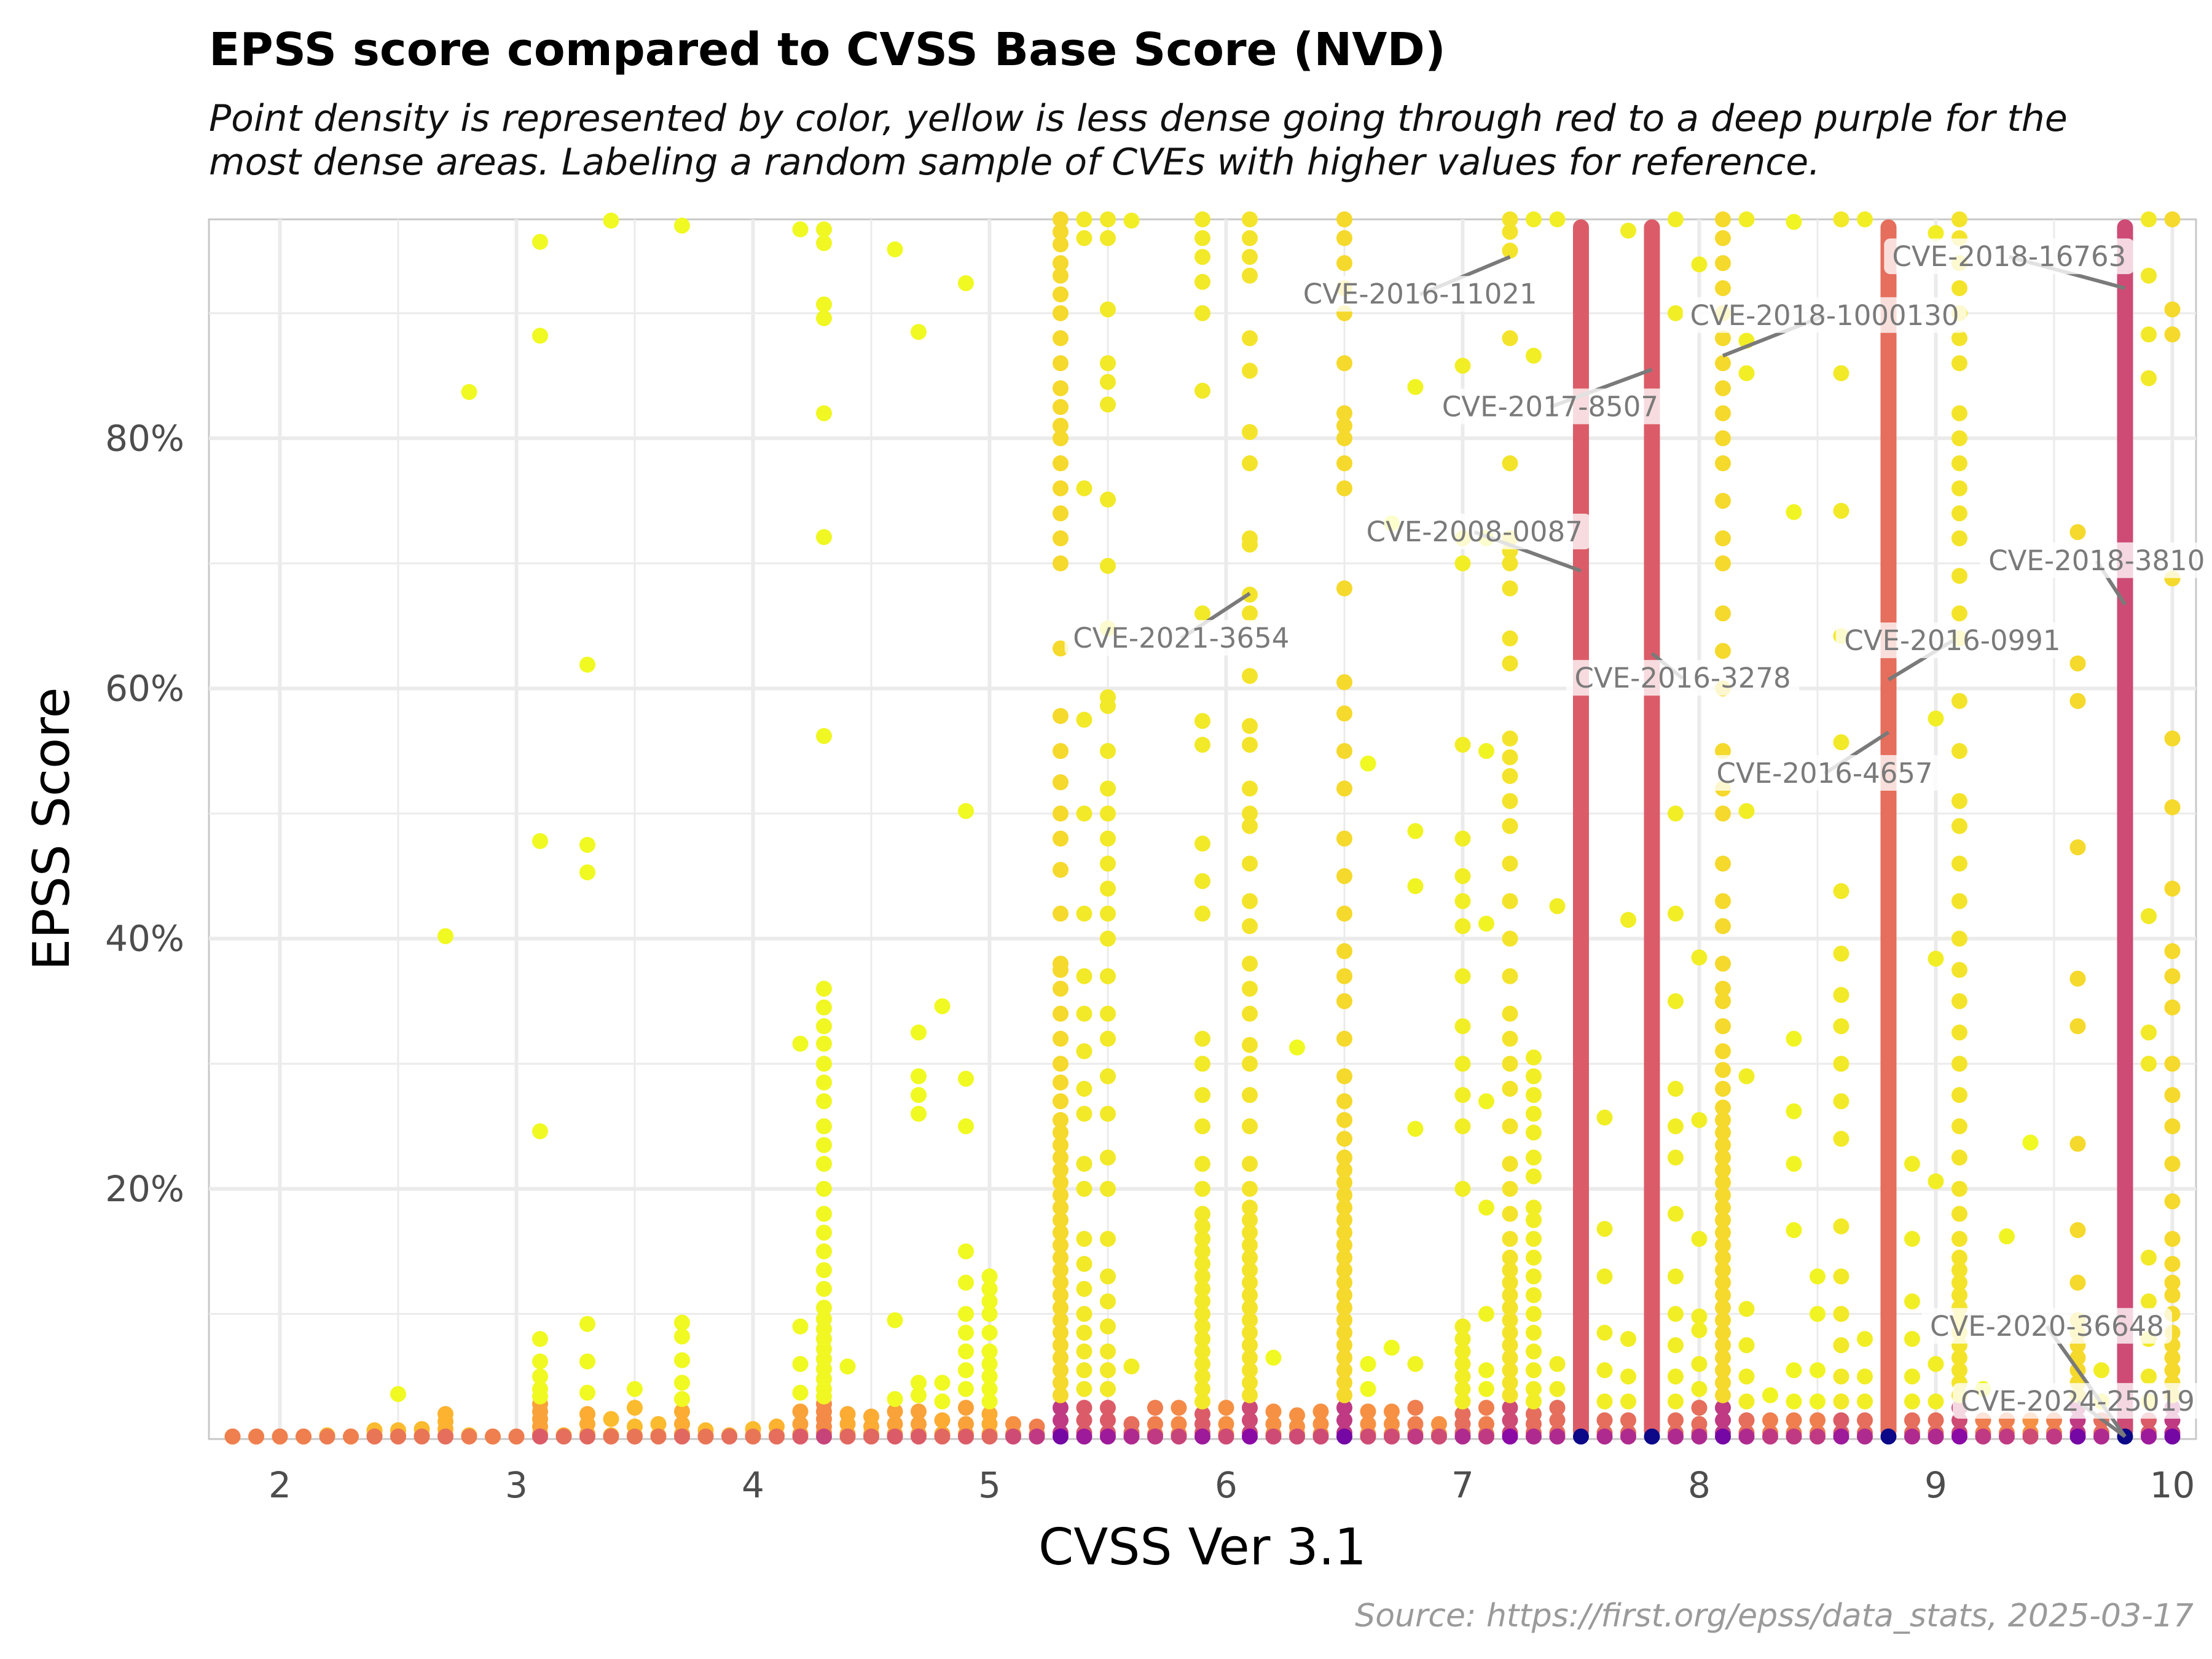 This screenshot has width=2212, height=1659. I want to click on annotation-label: CVE-2016-3278, so click(1682, 678).